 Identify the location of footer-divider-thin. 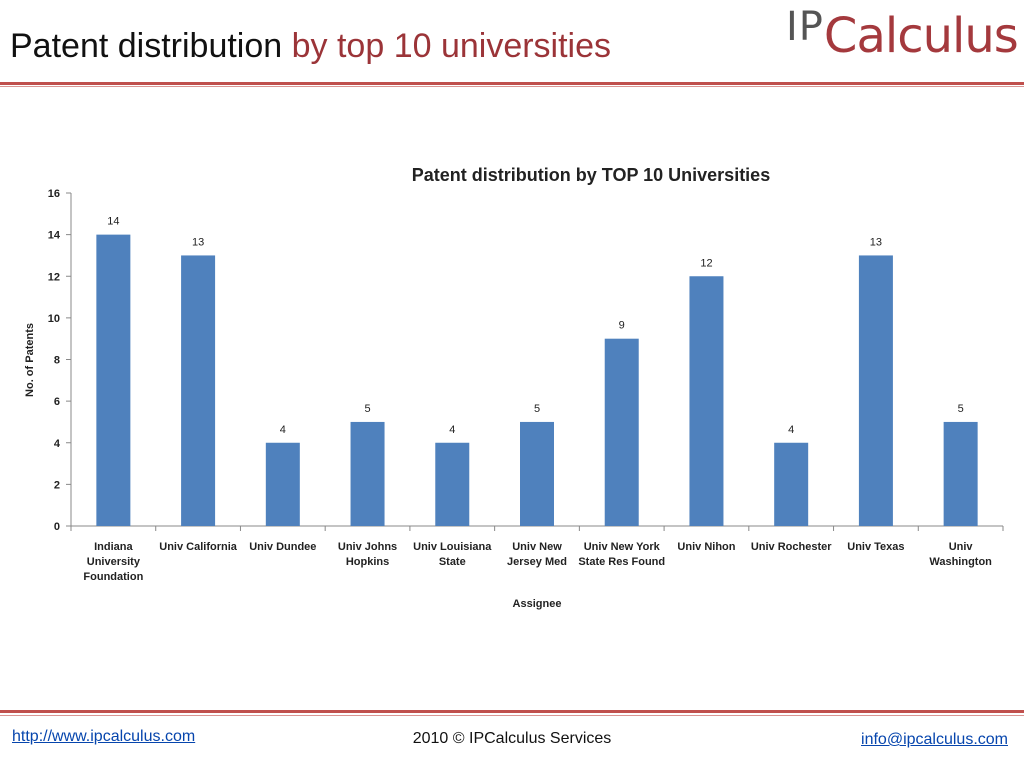
(512, 715).